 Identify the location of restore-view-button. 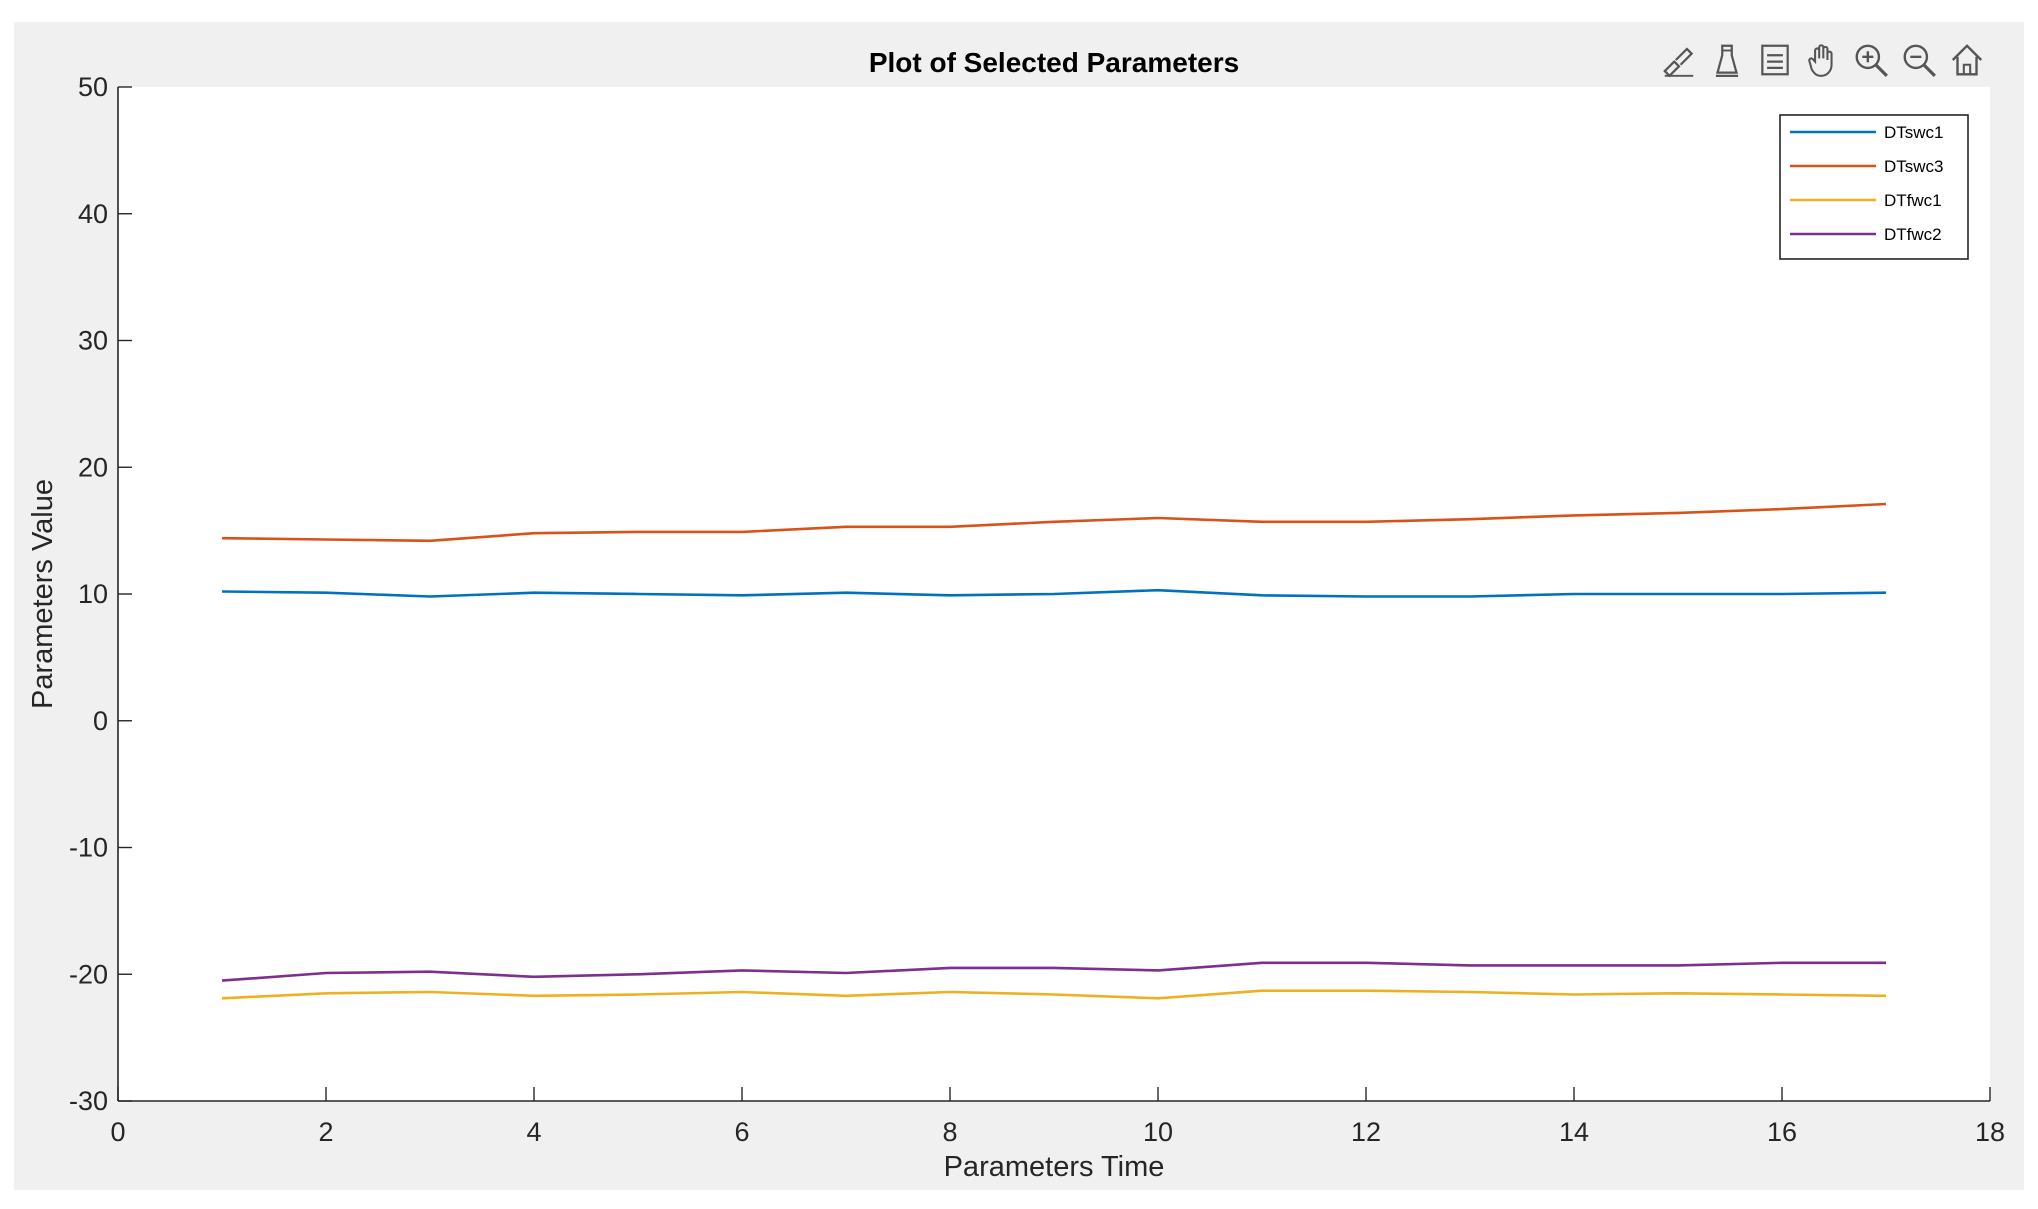
(1967, 60).